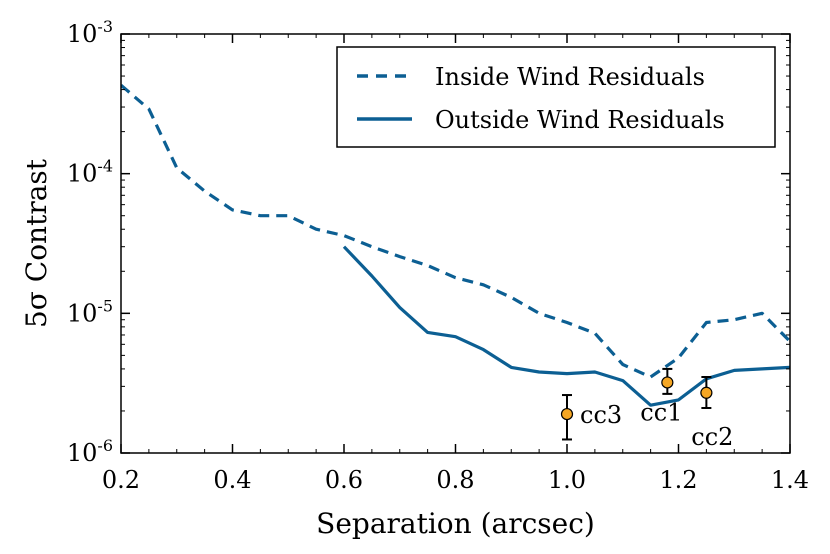 This screenshot has height=554, width=830. What do you see at coordinates (232, 480) in the screenshot?
I see `x-tick-label: 0.4` at bounding box center [232, 480].